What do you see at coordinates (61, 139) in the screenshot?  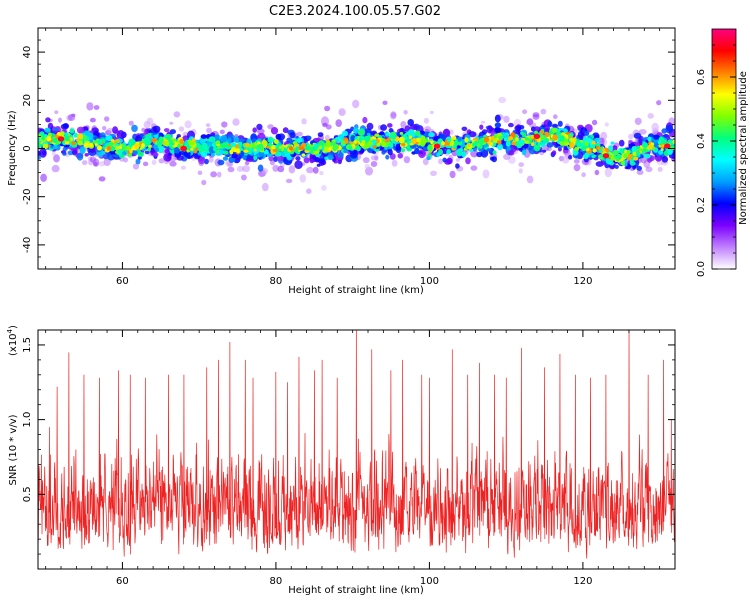 I see `spectrogram-peak-core` at bounding box center [61, 139].